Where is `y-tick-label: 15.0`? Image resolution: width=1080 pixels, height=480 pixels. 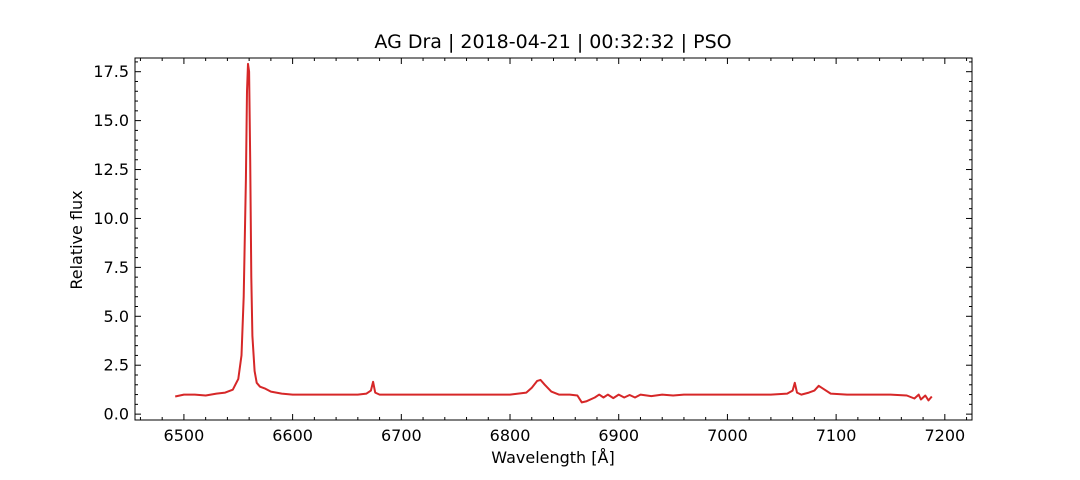
y-tick-label: 15.0 is located at coordinates (111, 120).